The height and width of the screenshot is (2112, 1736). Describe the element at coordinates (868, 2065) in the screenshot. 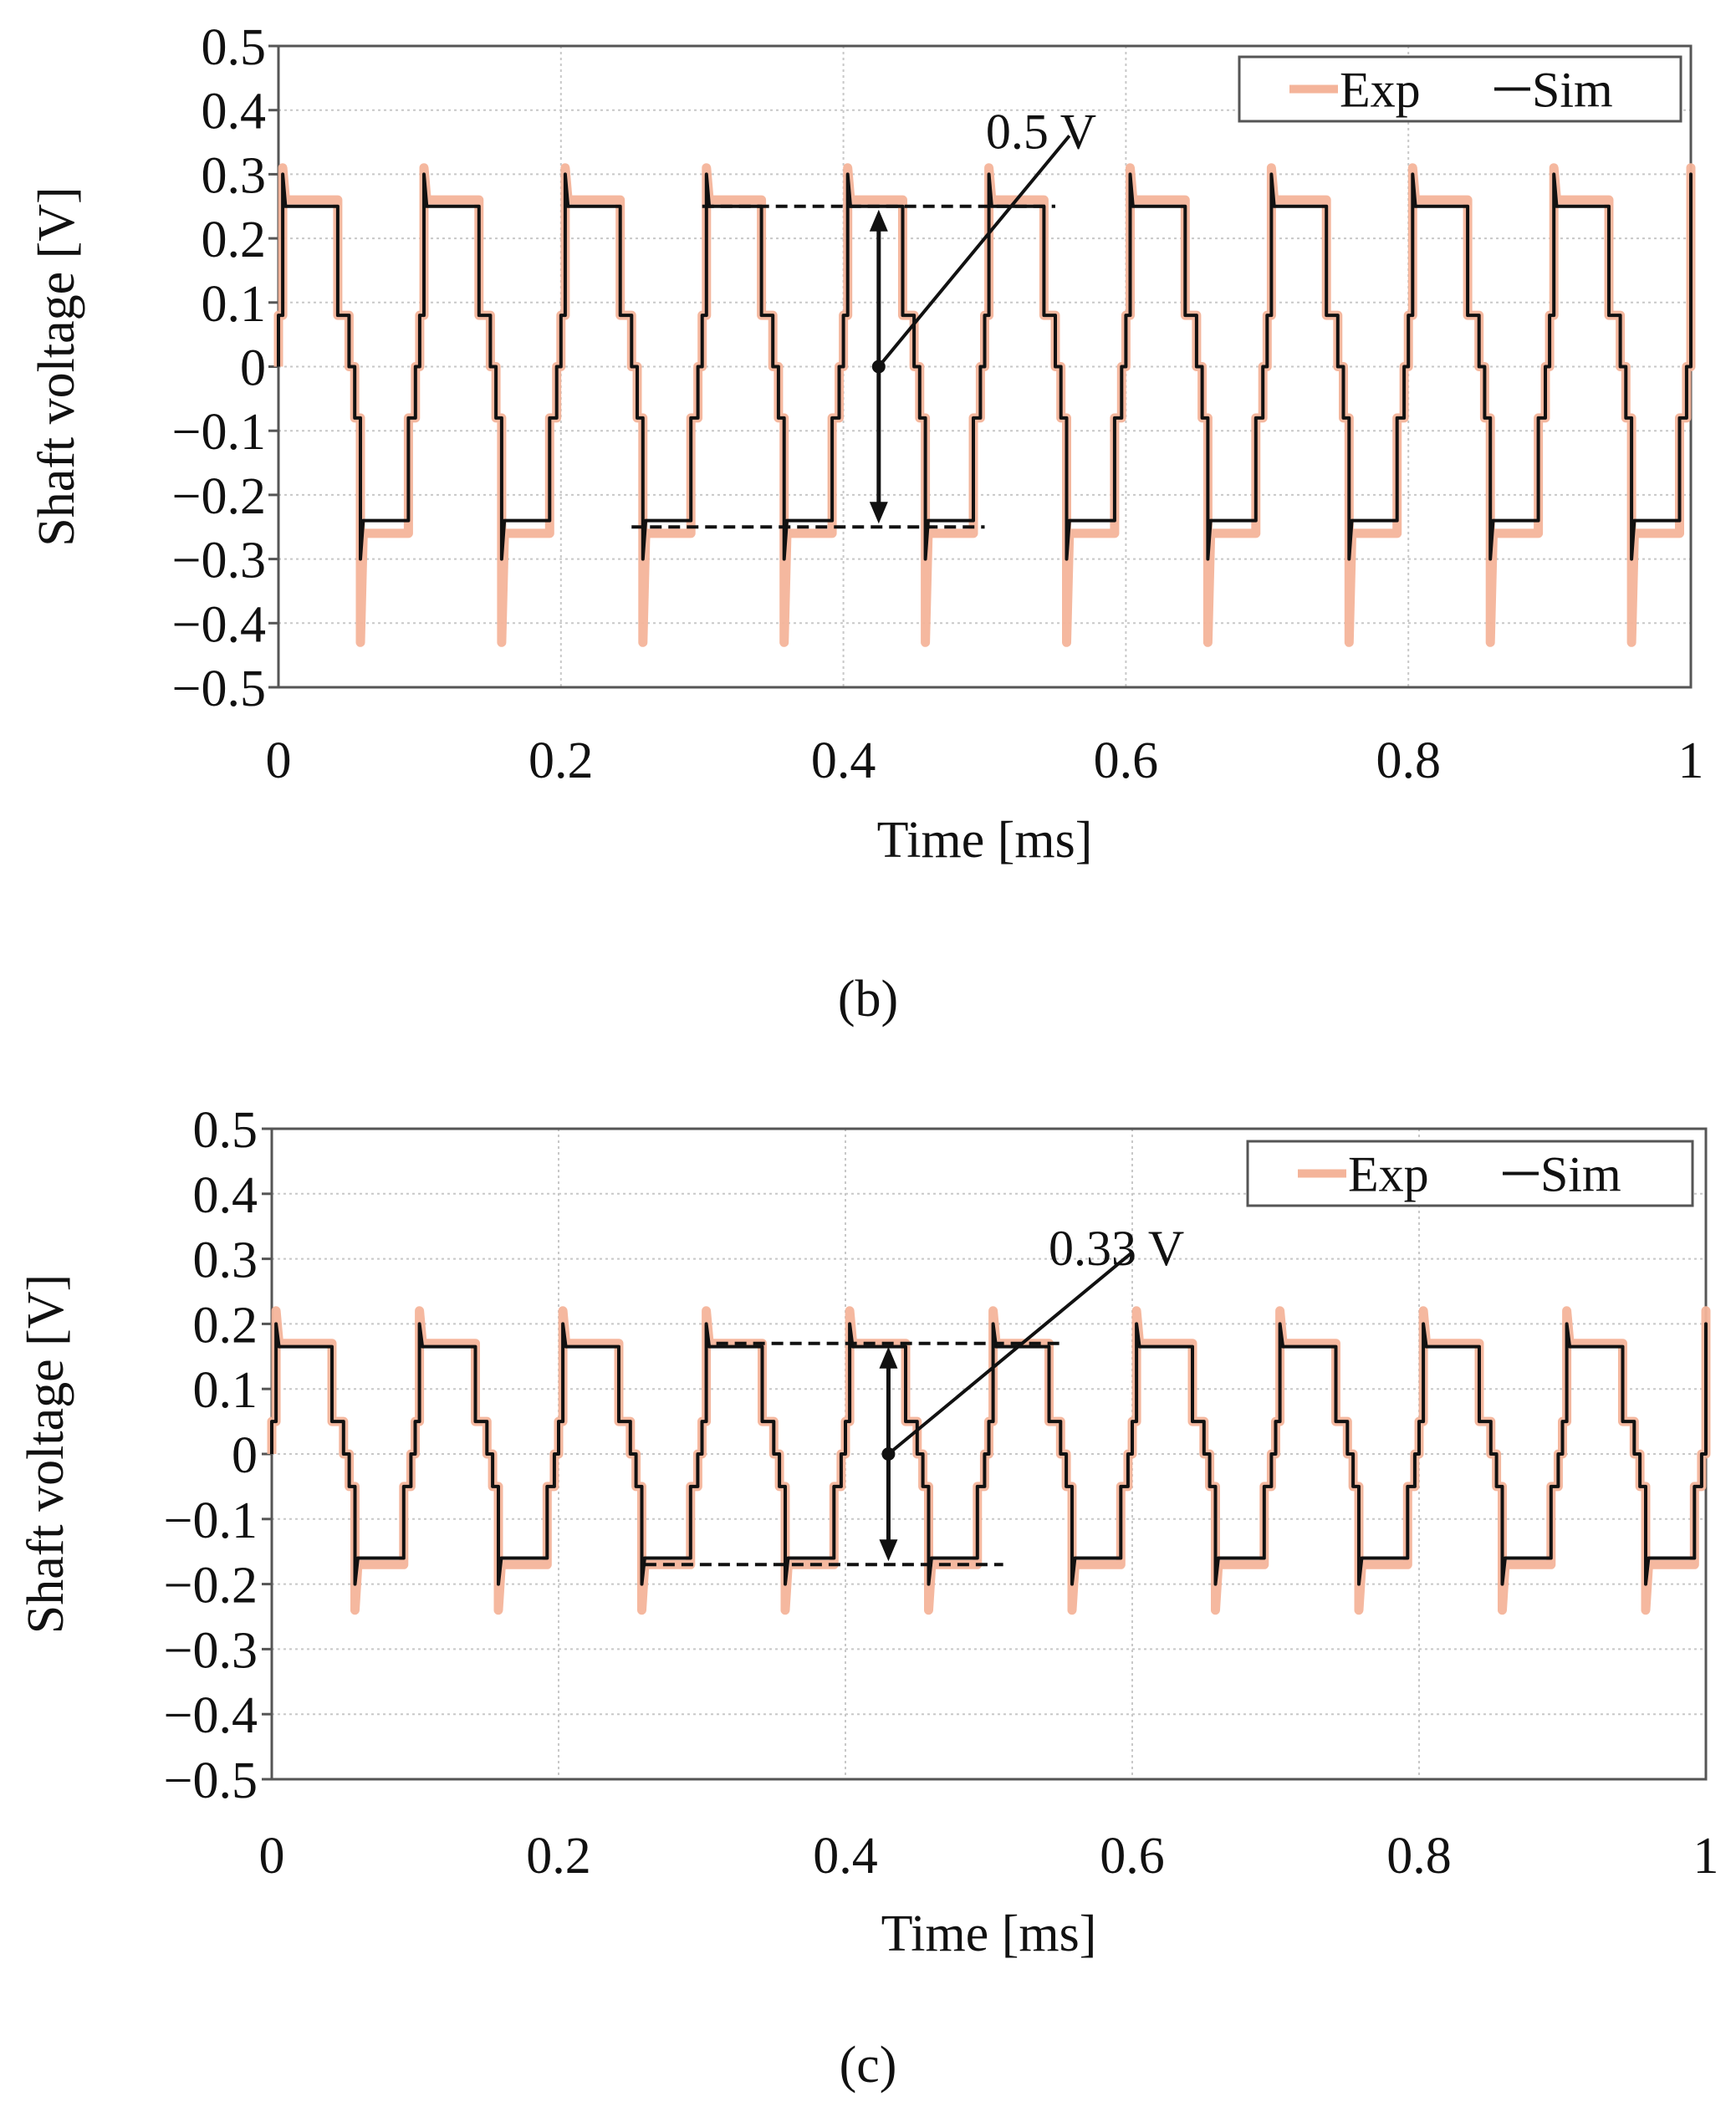

I see `panel-label: (c)` at that location.